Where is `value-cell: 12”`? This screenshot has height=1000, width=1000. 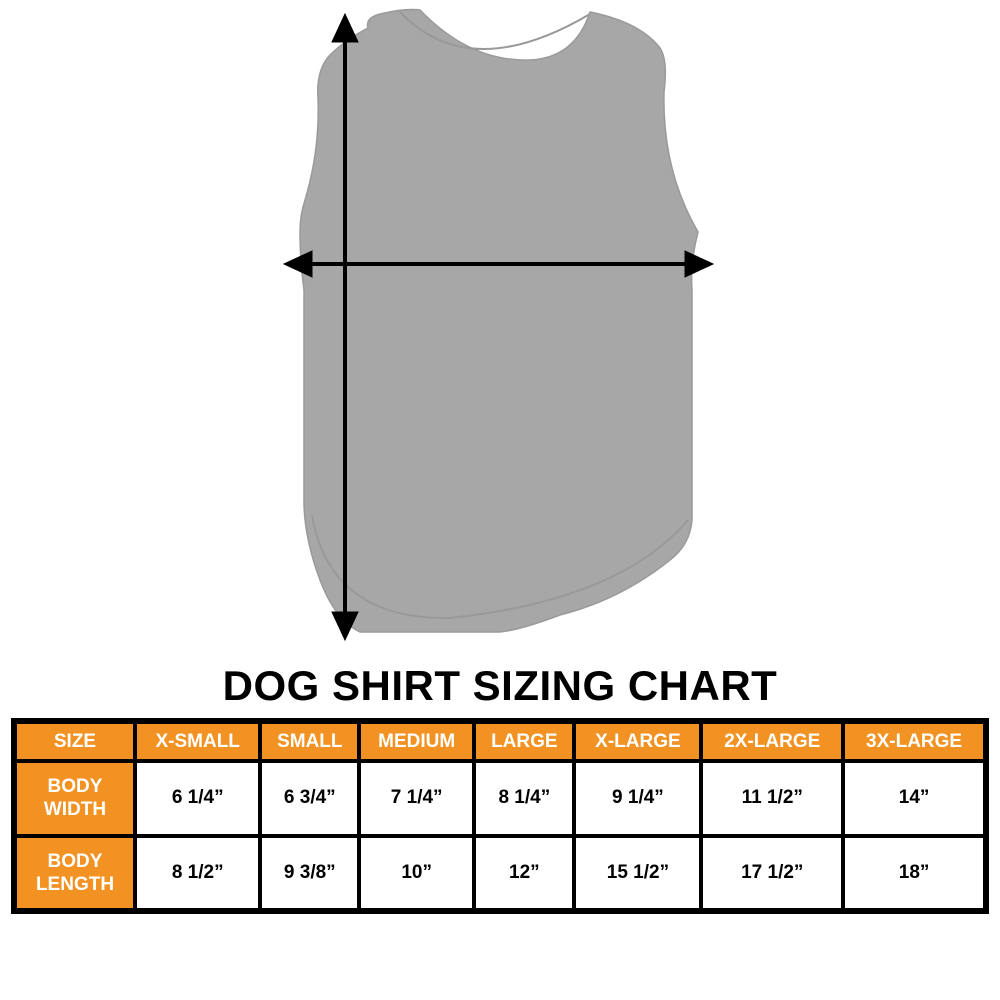
value-cell: 12” is located at coordinates (524, 872).